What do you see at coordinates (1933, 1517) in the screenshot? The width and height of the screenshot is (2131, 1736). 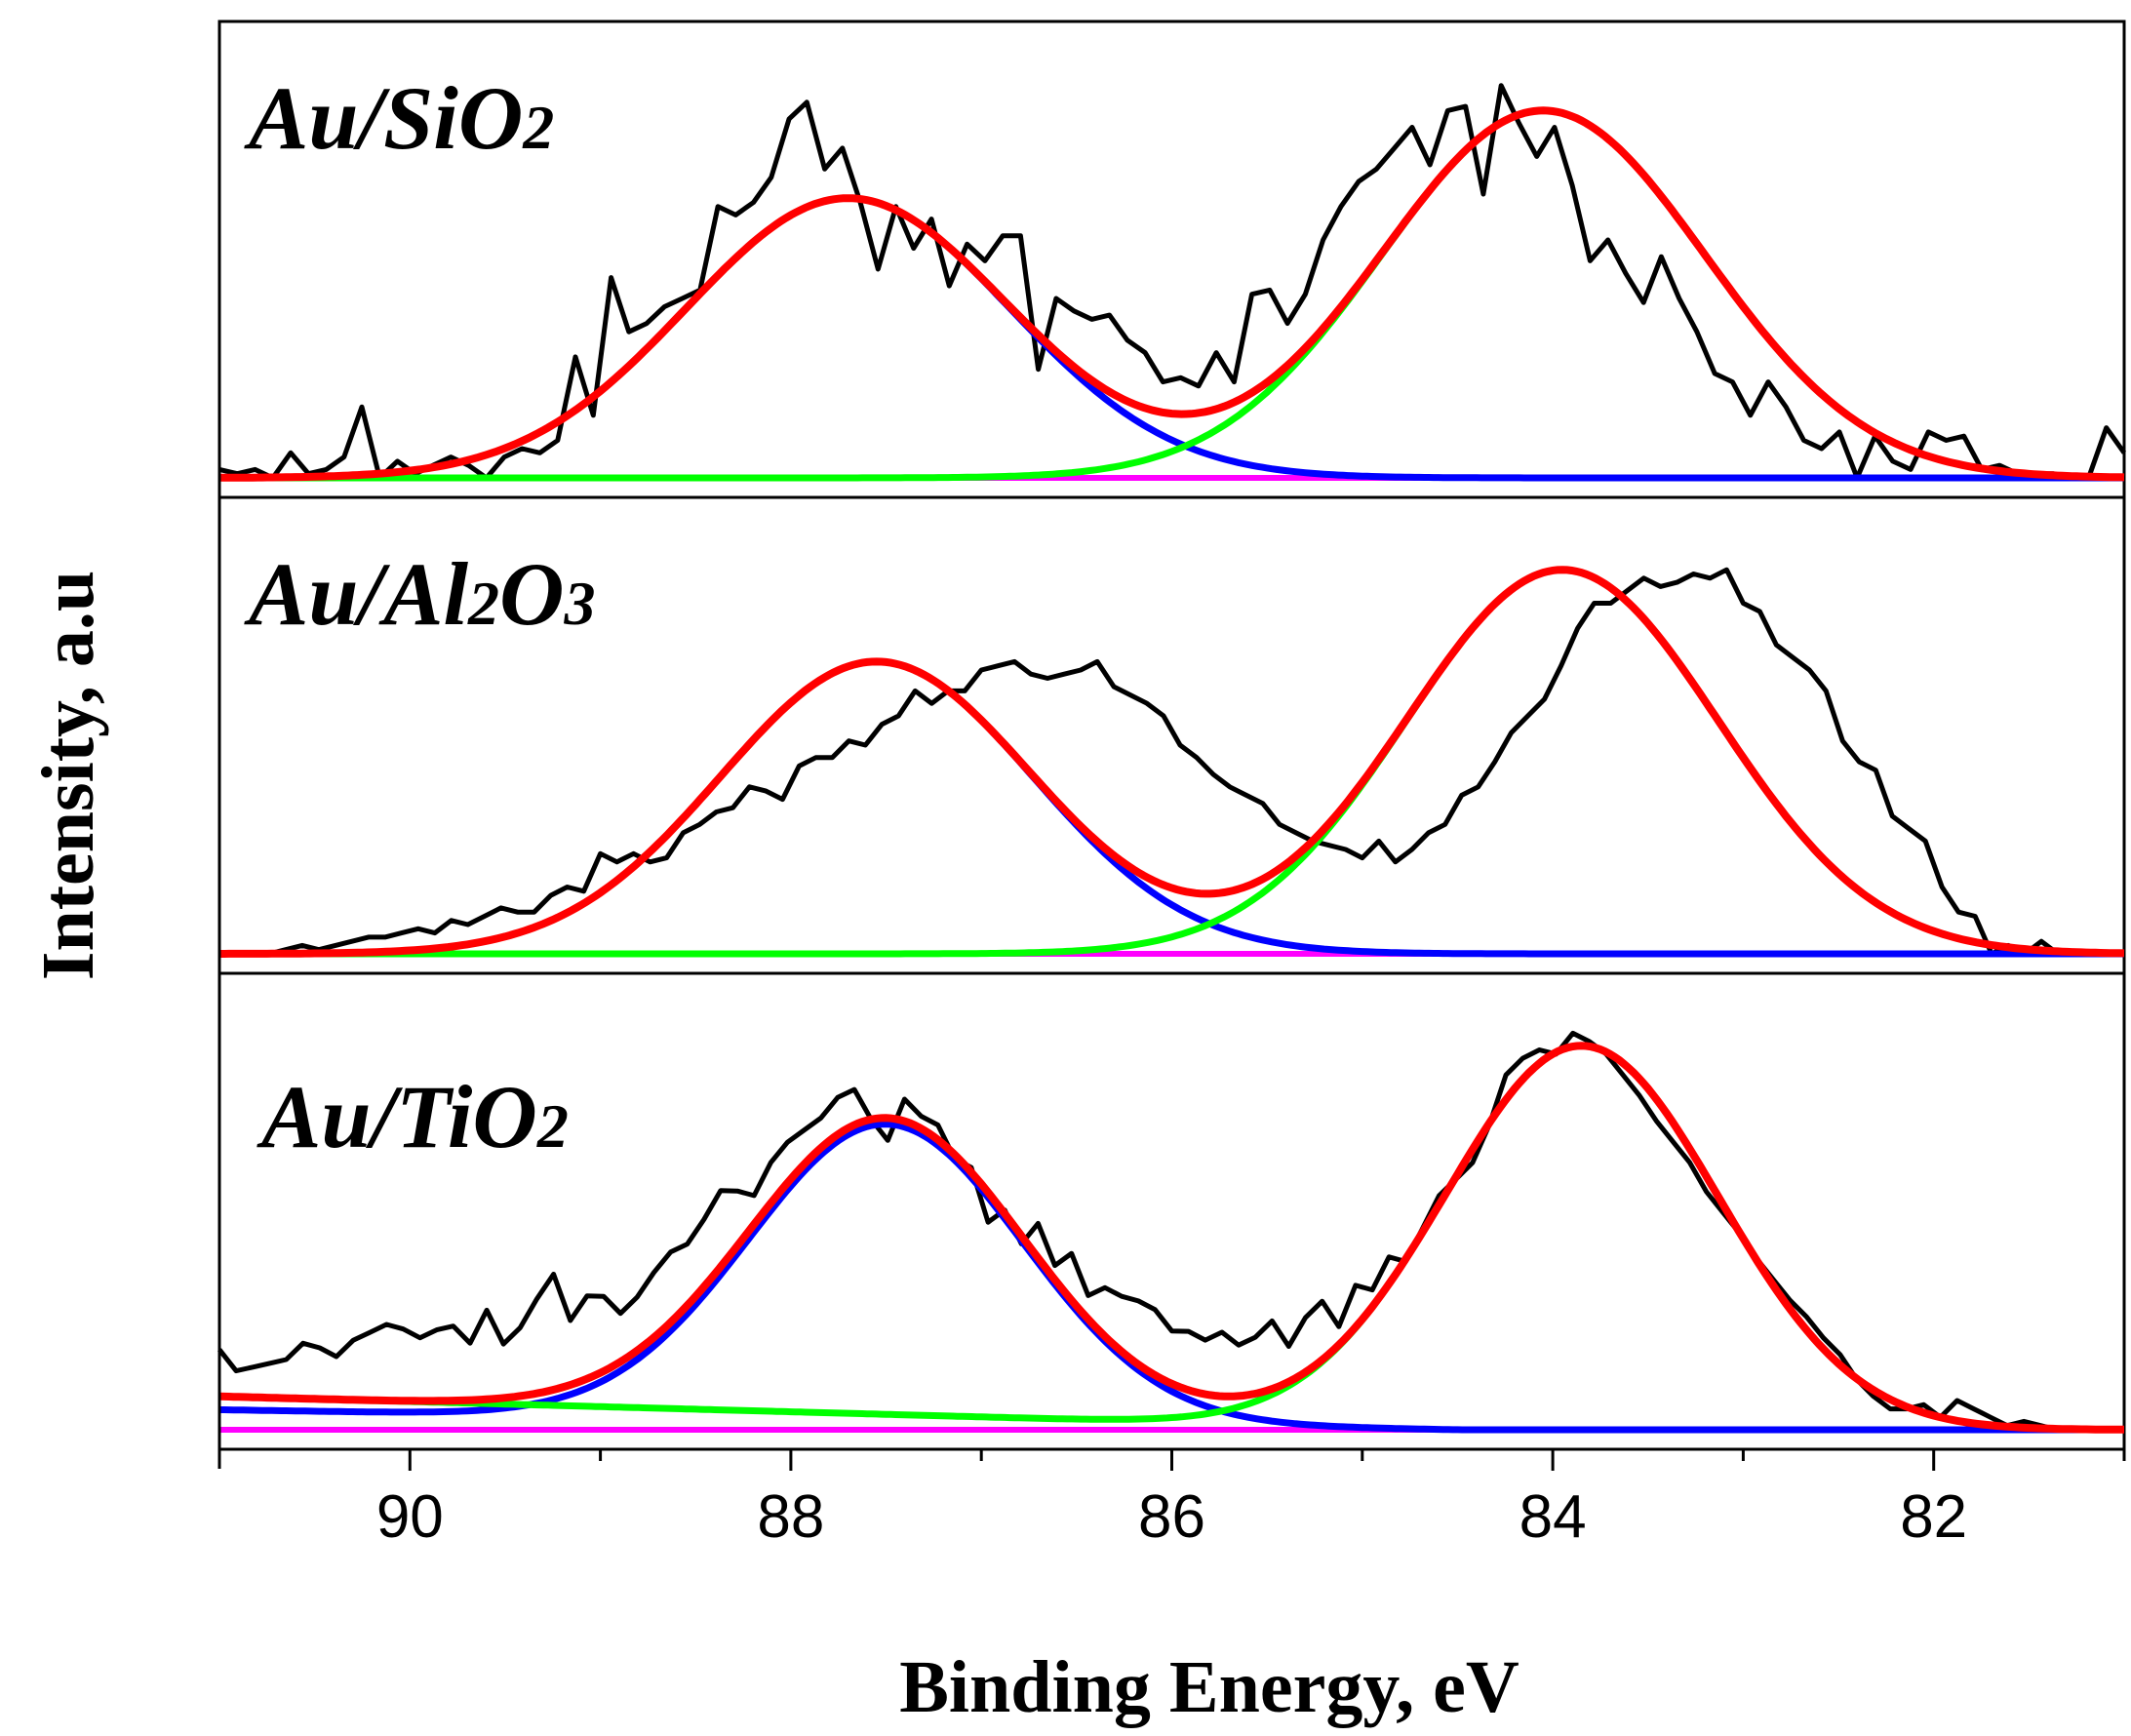 I see `x-tick-label: 82` at bounding box center [1933, 1517].